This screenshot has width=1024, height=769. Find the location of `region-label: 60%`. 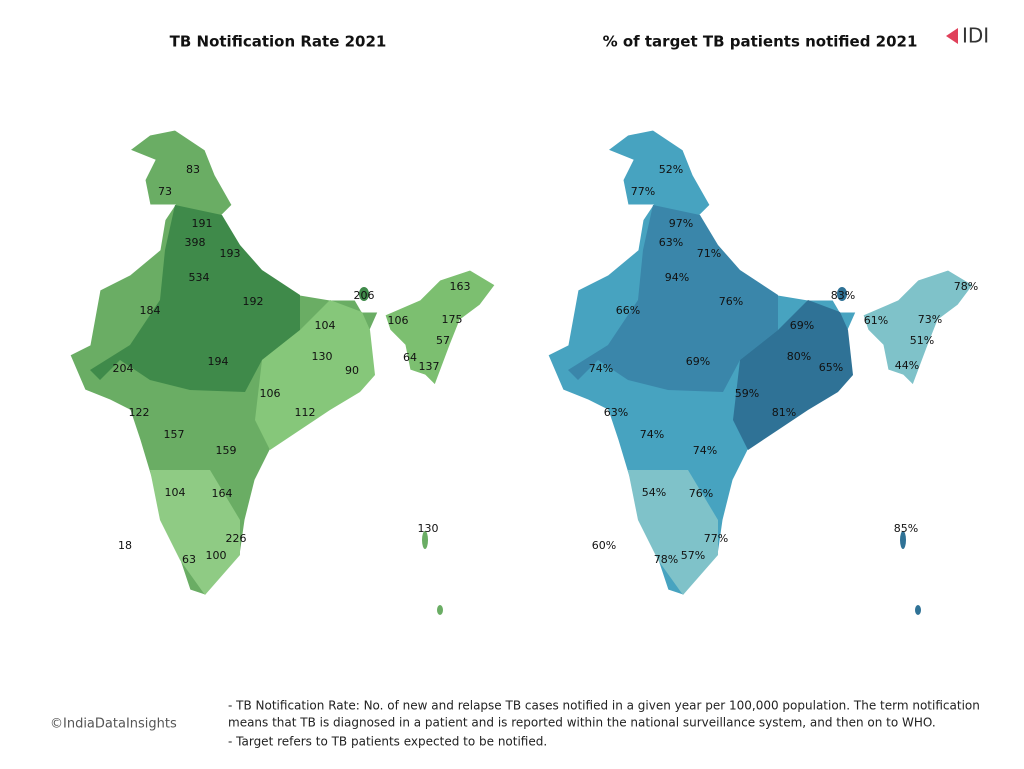

region-label: 60% is located at coordinates (604, 545).